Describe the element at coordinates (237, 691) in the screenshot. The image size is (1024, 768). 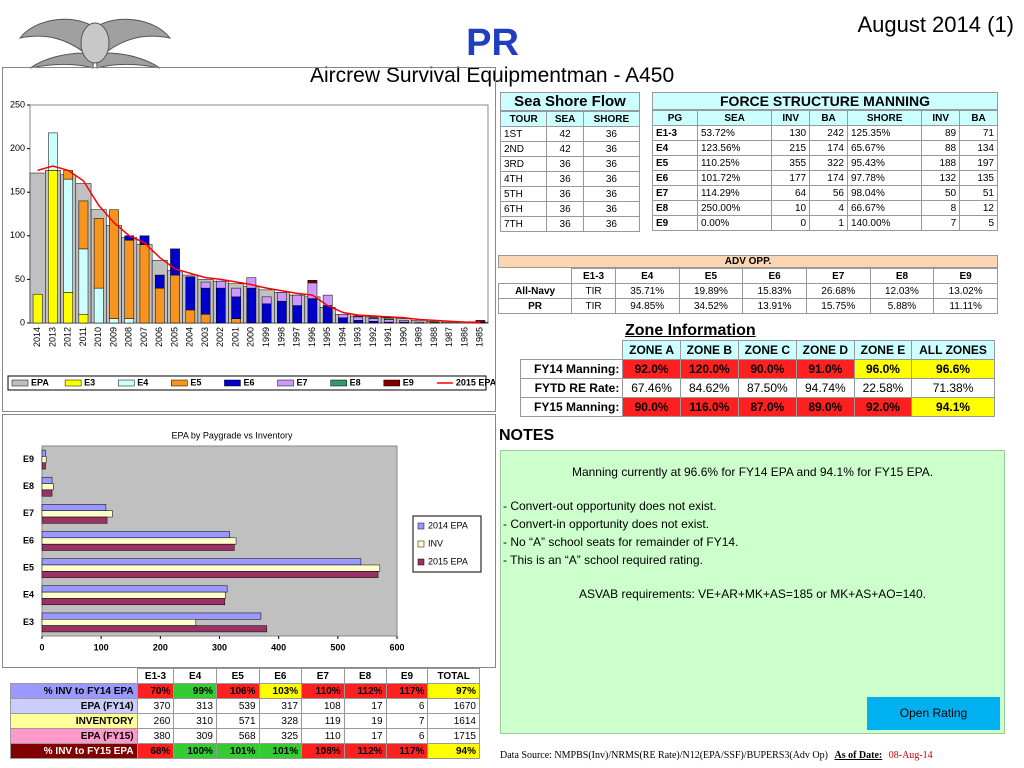
I see `cell: 106%` at that location.